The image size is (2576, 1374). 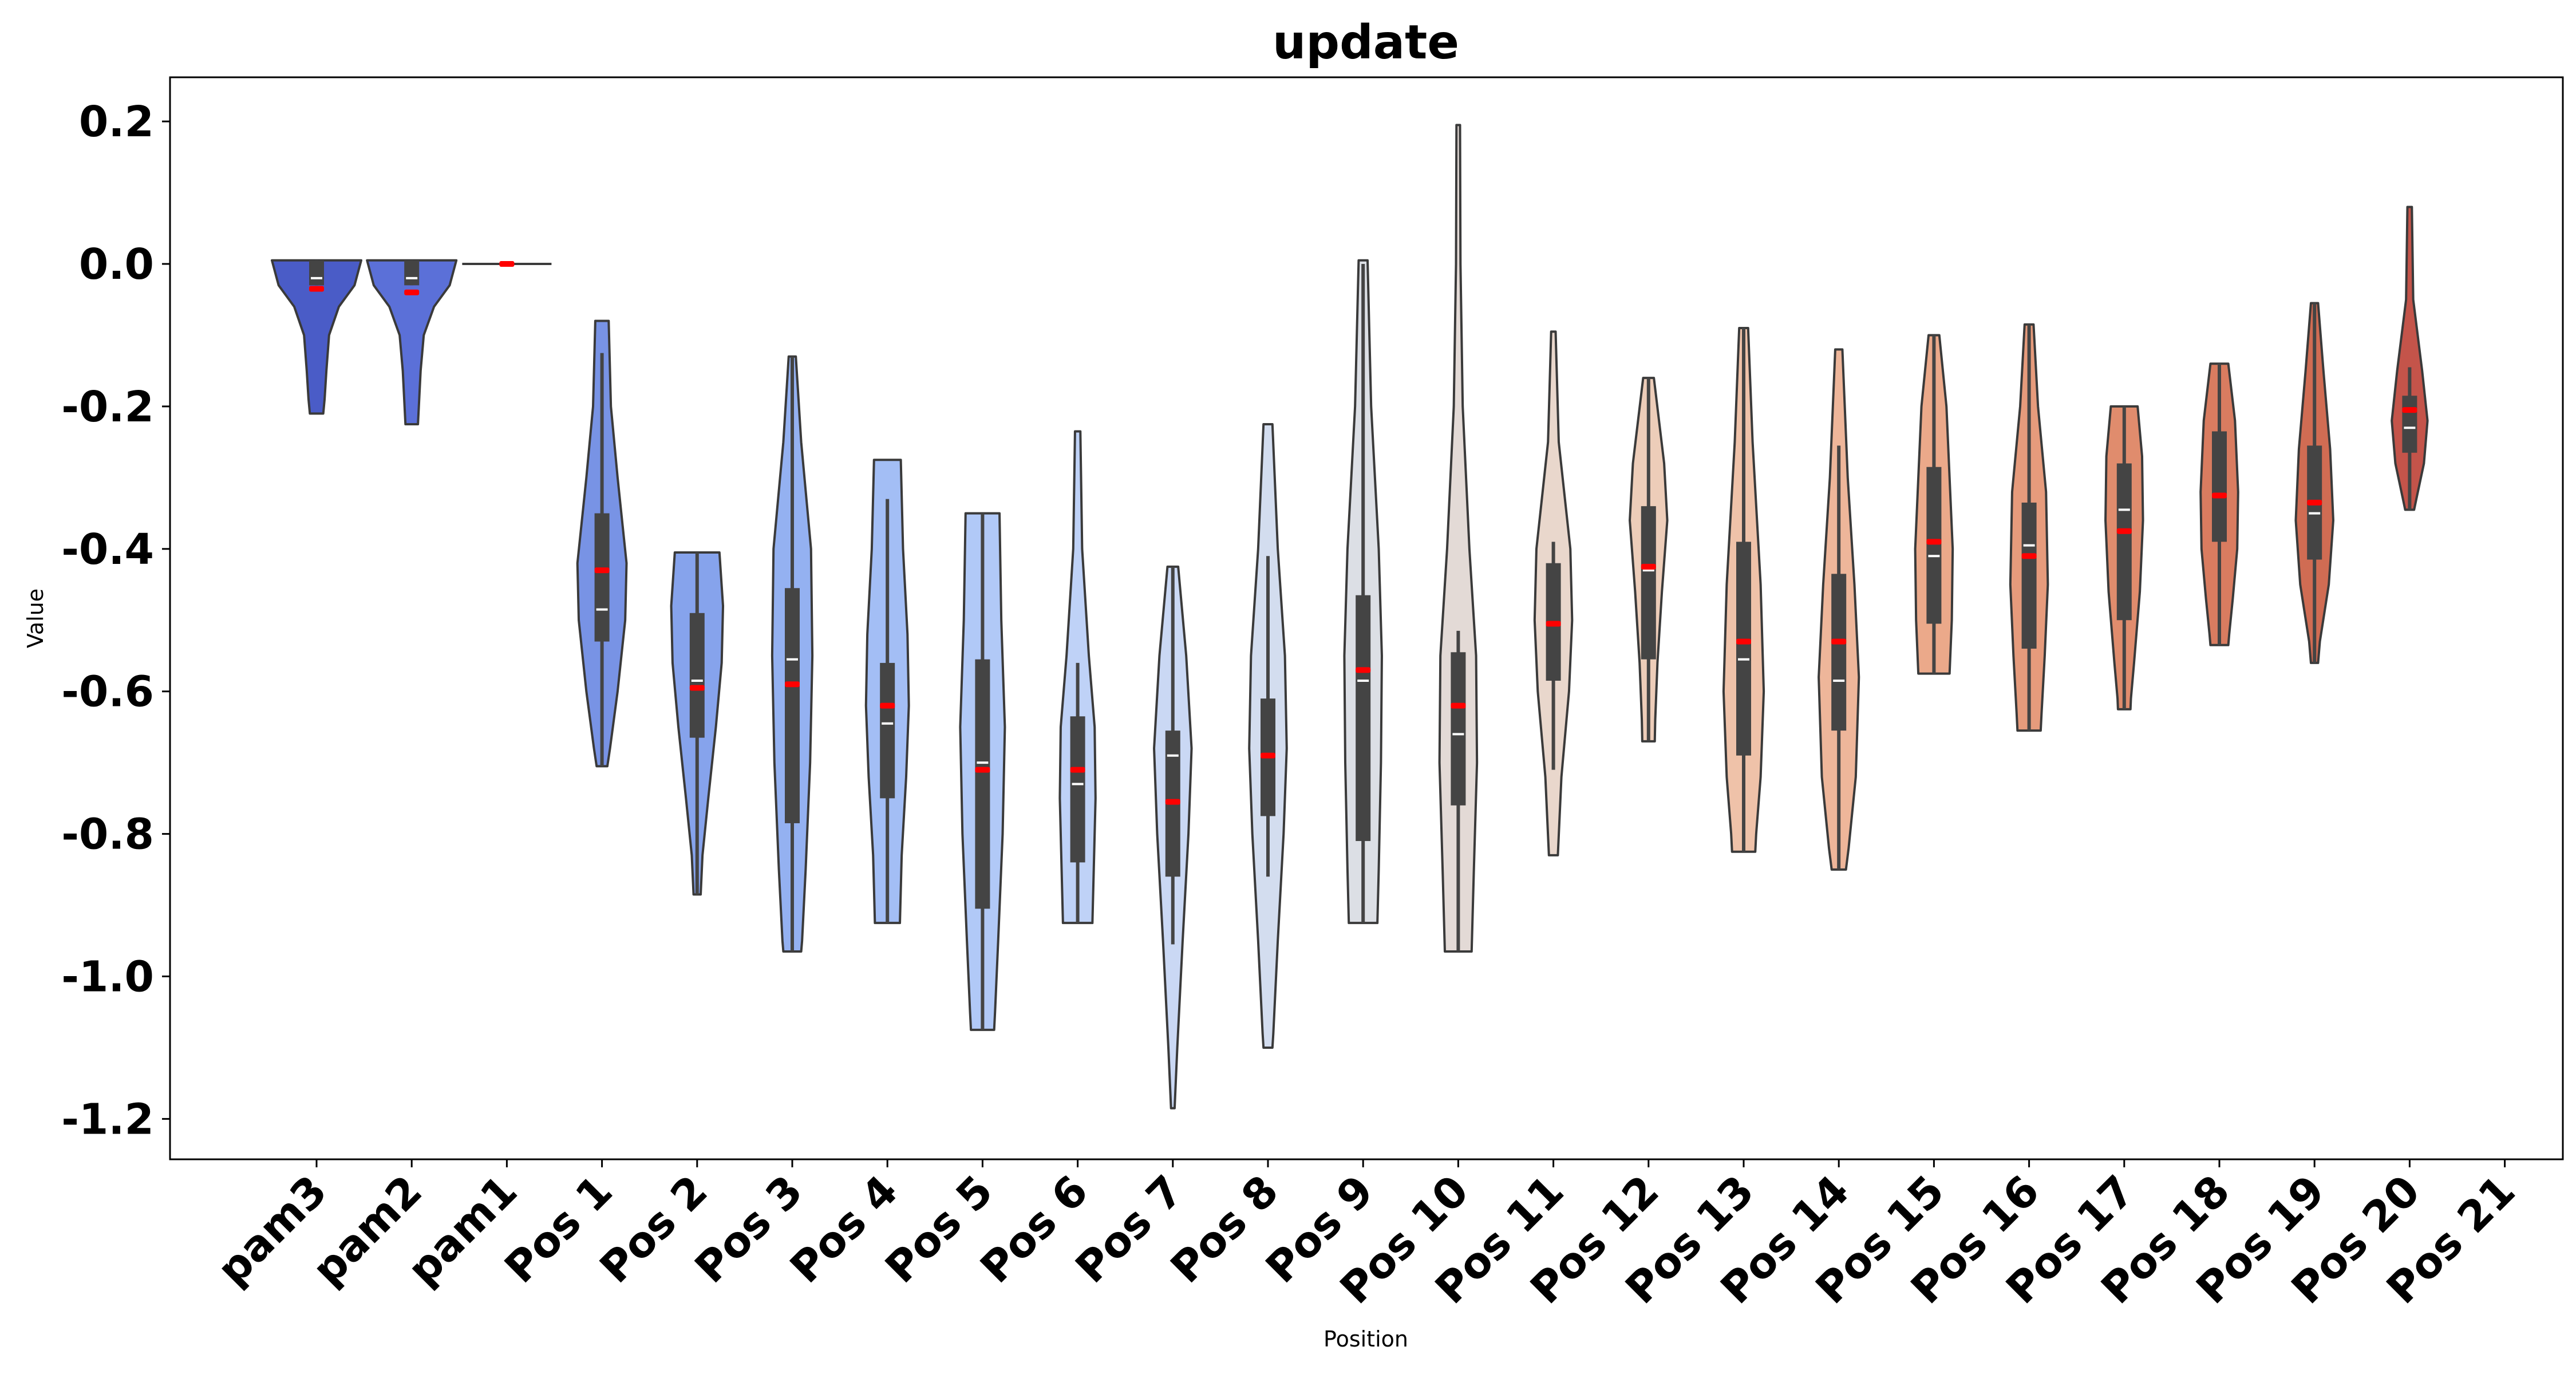 What do you see at coordinates (107, 693) in the screenshot?
I see `y-tick-label: -0.6` at bounding box center [107, 693].